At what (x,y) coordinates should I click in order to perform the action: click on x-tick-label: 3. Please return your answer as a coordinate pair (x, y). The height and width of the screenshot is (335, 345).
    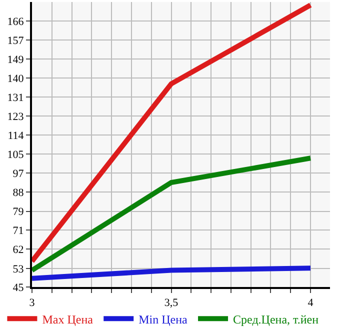
    Looking at the image, I should click on (32, 303).